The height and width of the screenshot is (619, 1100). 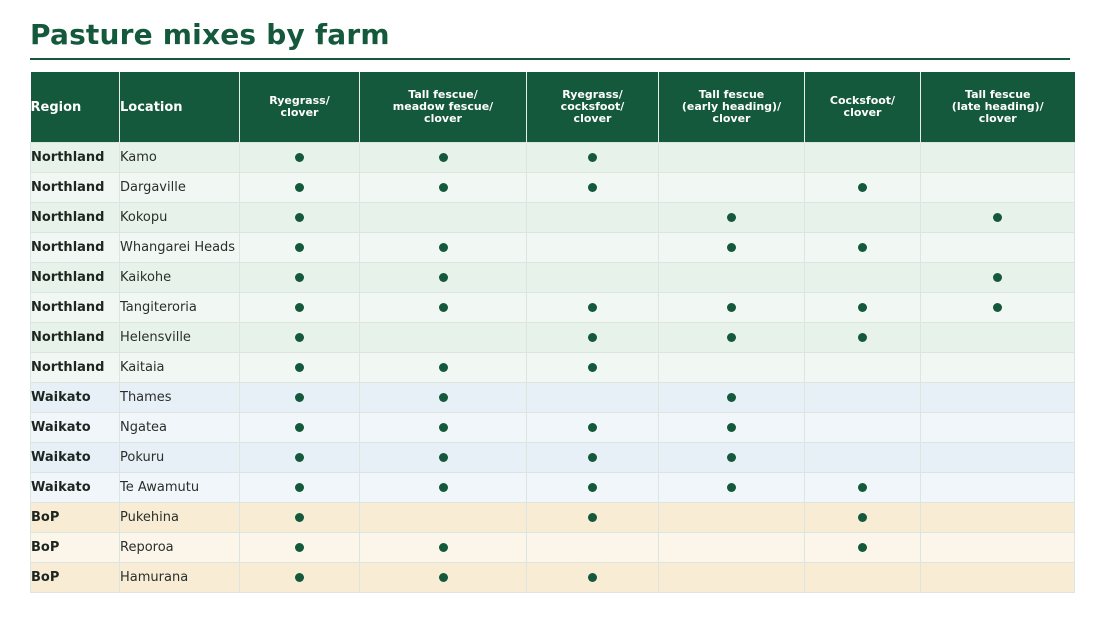 What do you see at coordinates (75, 427) in the screenshot?
I see `region-cell: Waikato` at bounding box center [75, 427].